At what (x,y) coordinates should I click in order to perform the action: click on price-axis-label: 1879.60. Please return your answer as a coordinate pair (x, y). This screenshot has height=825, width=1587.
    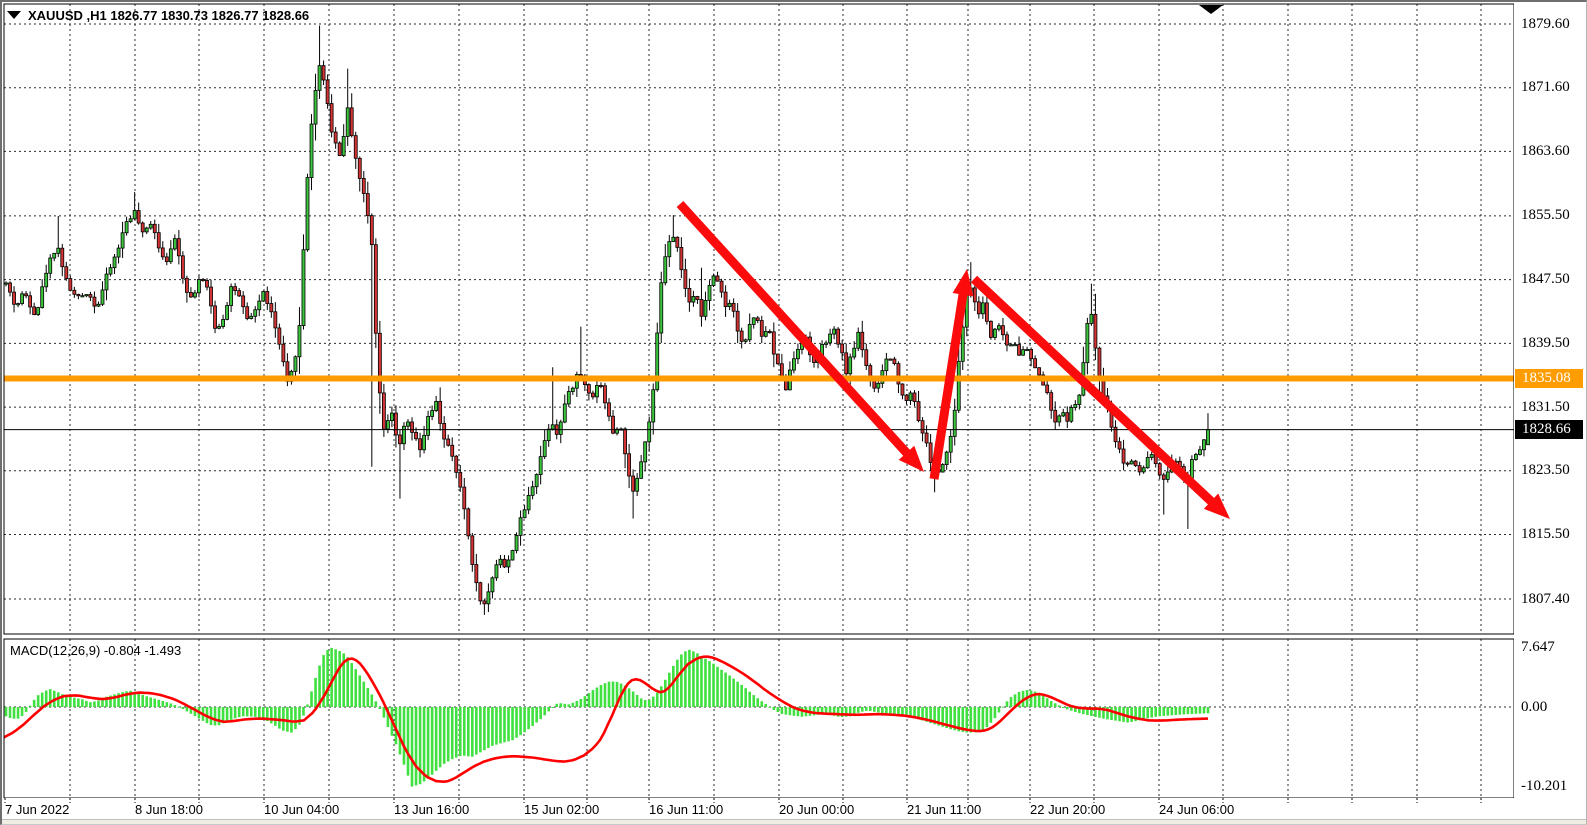
    Looking at the image, I should click on (1545, 23).